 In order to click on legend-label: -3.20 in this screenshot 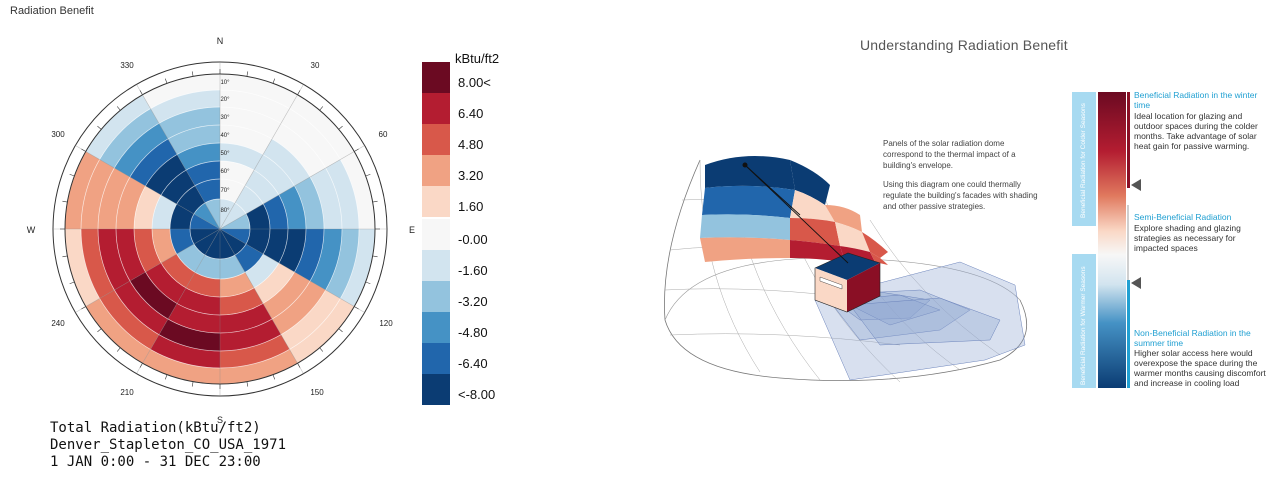, I will do `click(473, 301)`.